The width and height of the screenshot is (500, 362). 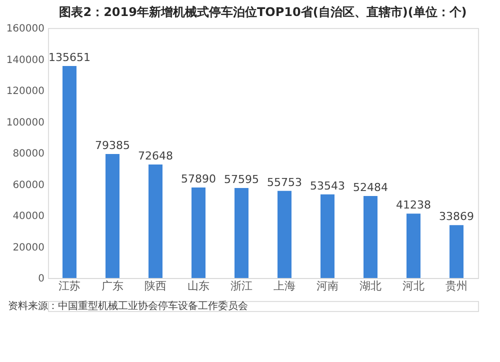 I want to click on y-tick-label: 100000, so click(x=25, y=122).